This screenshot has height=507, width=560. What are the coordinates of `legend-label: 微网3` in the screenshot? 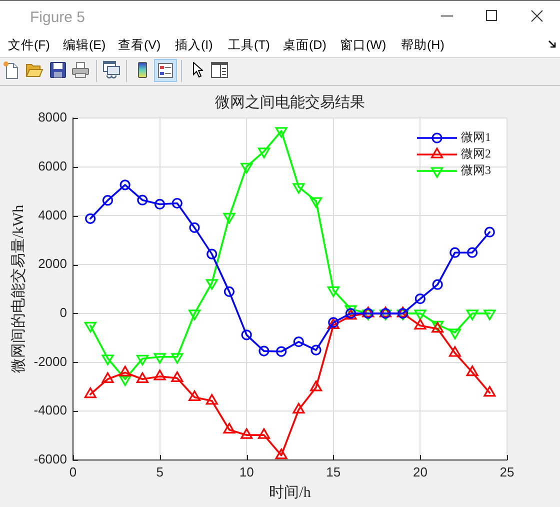 It's located at (476, 170).